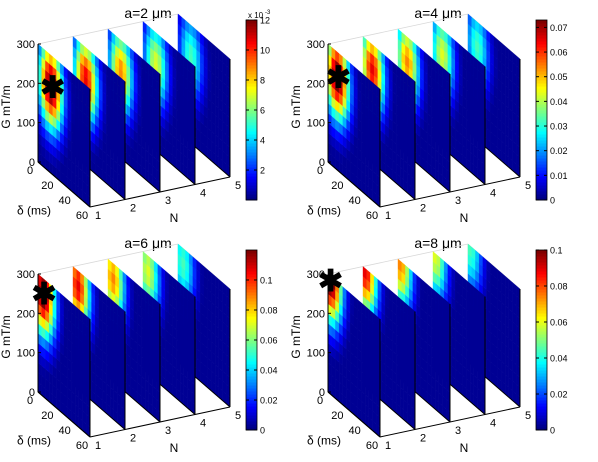  I want to click on z-tick-label: 100, so click(26, 124).